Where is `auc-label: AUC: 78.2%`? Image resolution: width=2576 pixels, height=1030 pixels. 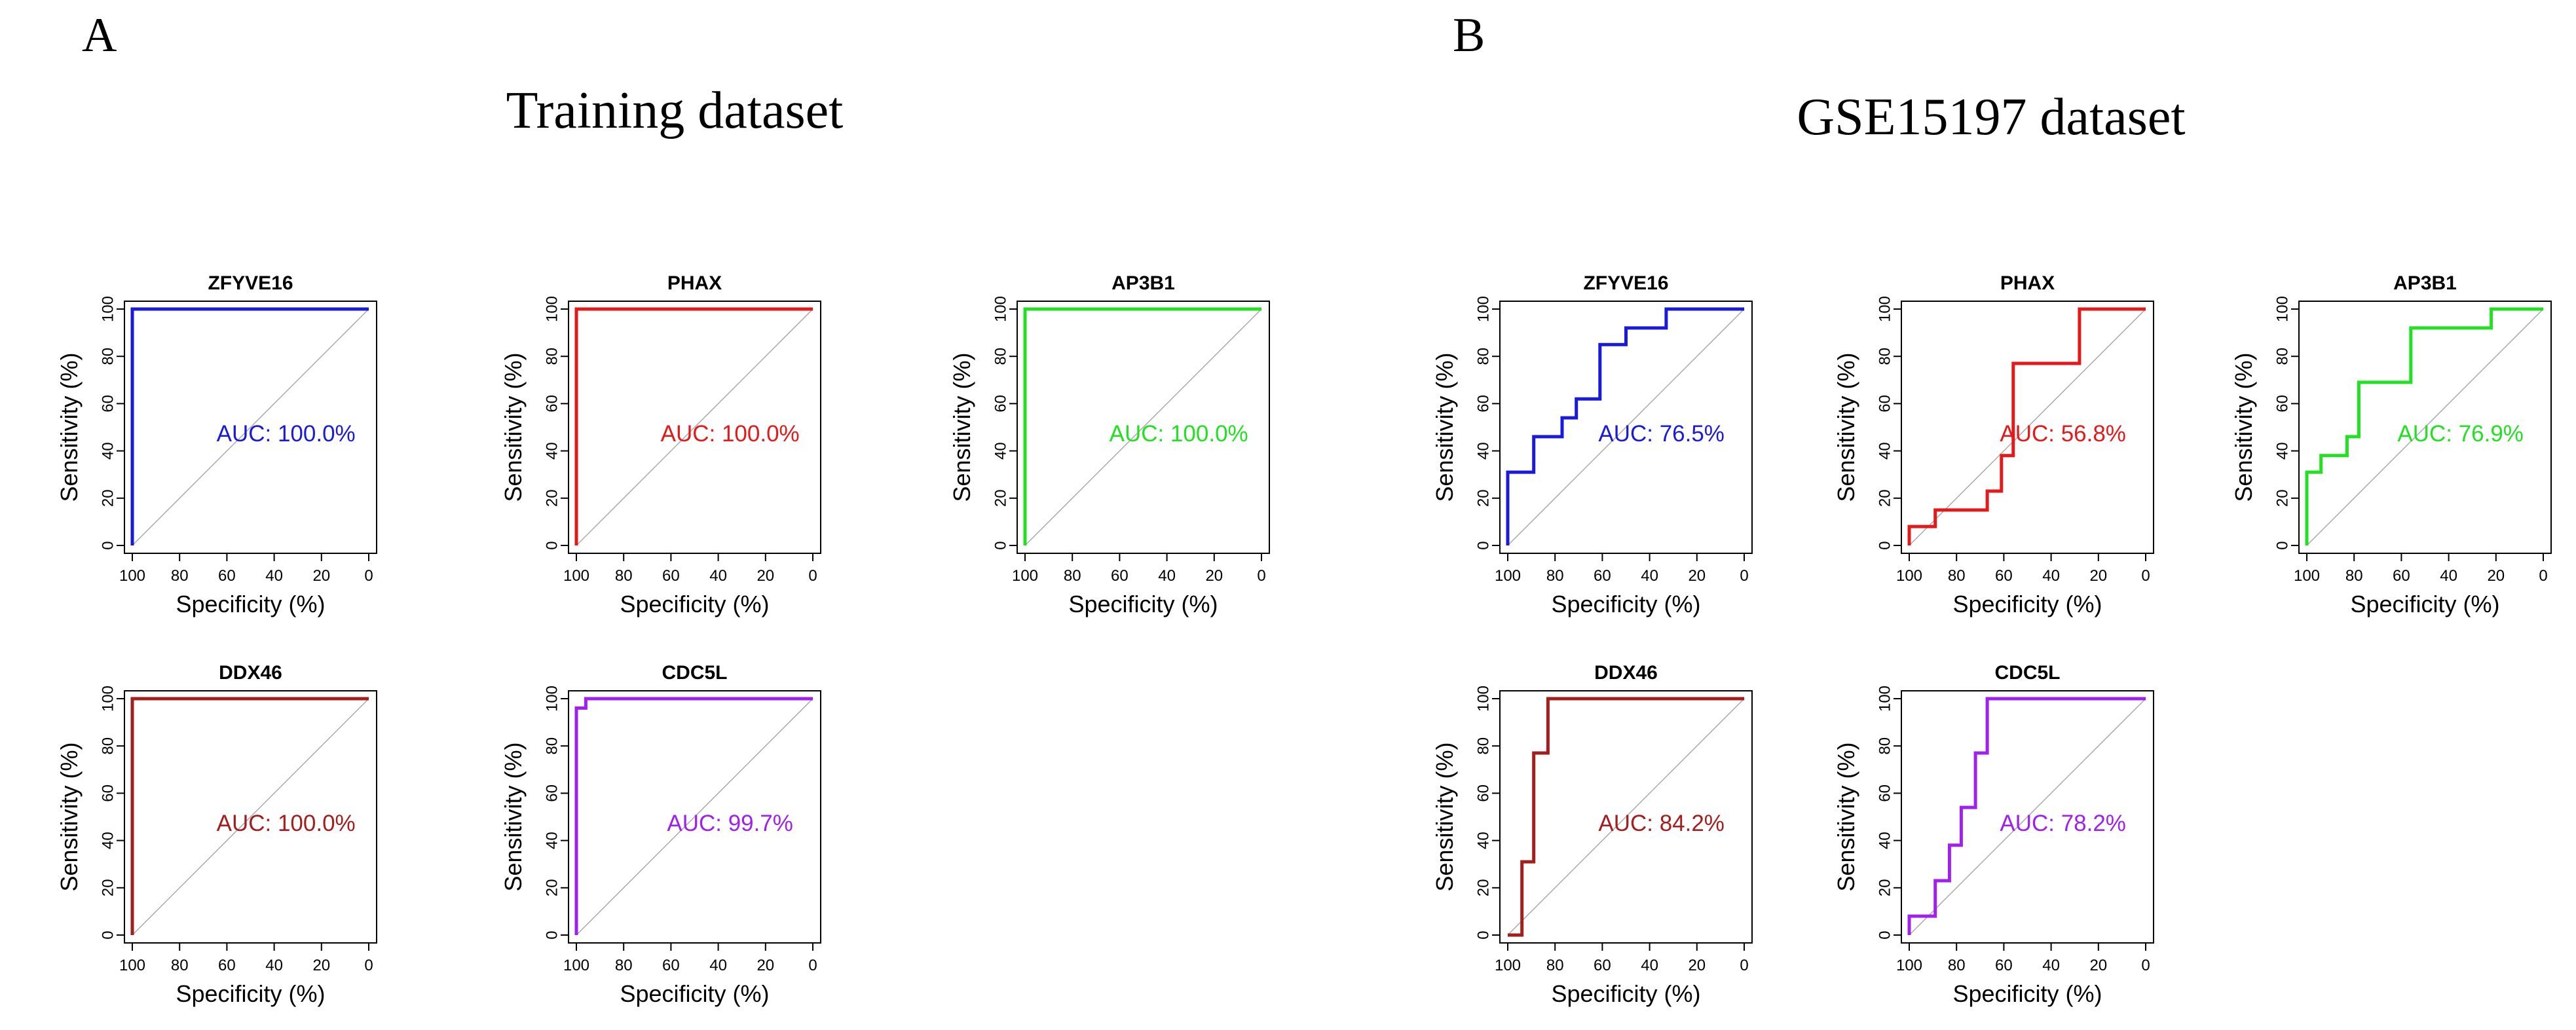
auc-label: AUC: 78.2% is located at coordinates (2063, 823).